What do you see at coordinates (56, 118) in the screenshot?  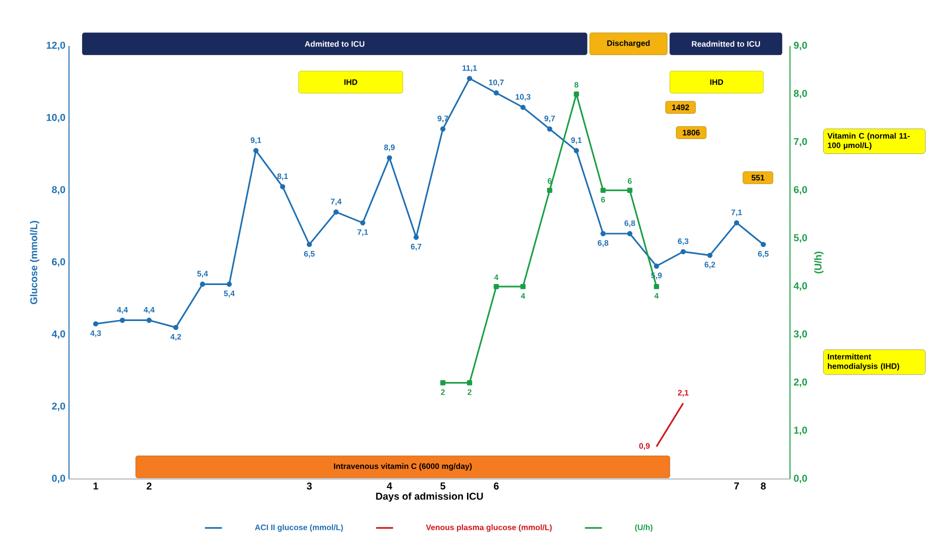 I see `y-tick-label: 10,0` at bounding box center [56, 118].